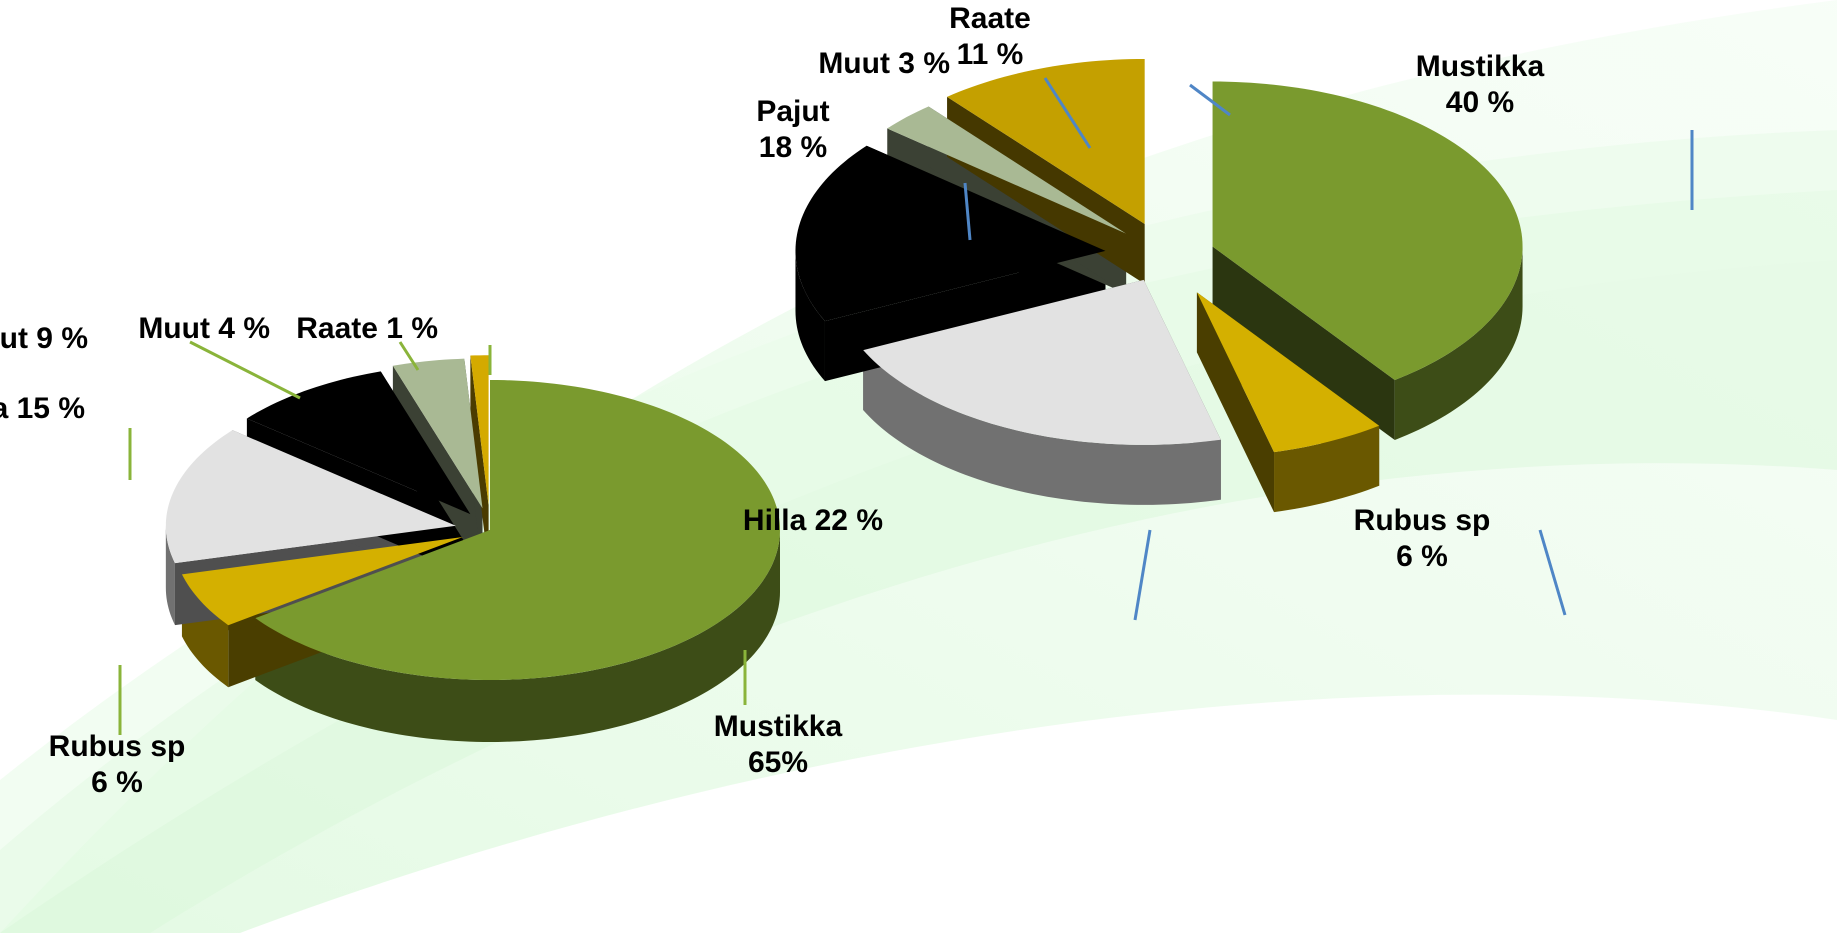 This screenshot has width=1837, height=933. I want to click on pie-tops, so click(472, 517).